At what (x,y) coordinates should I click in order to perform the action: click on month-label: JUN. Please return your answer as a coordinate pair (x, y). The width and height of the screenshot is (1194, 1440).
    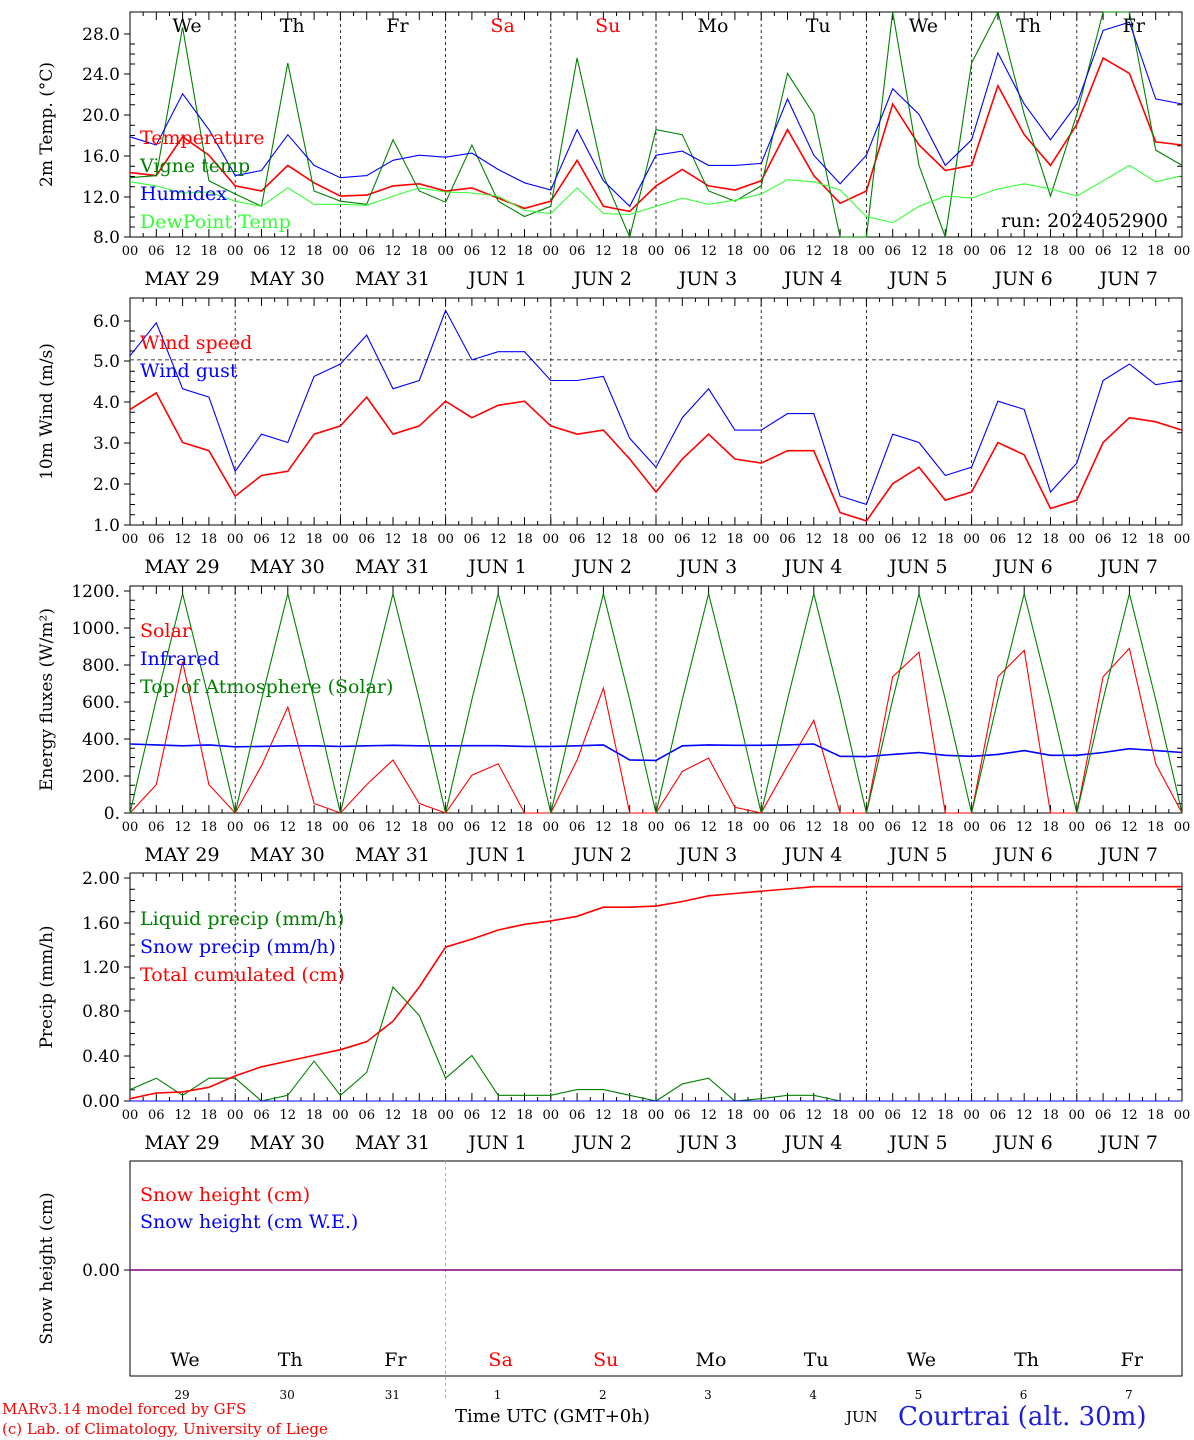
    Looking at the image, I should click on (862, 1417).